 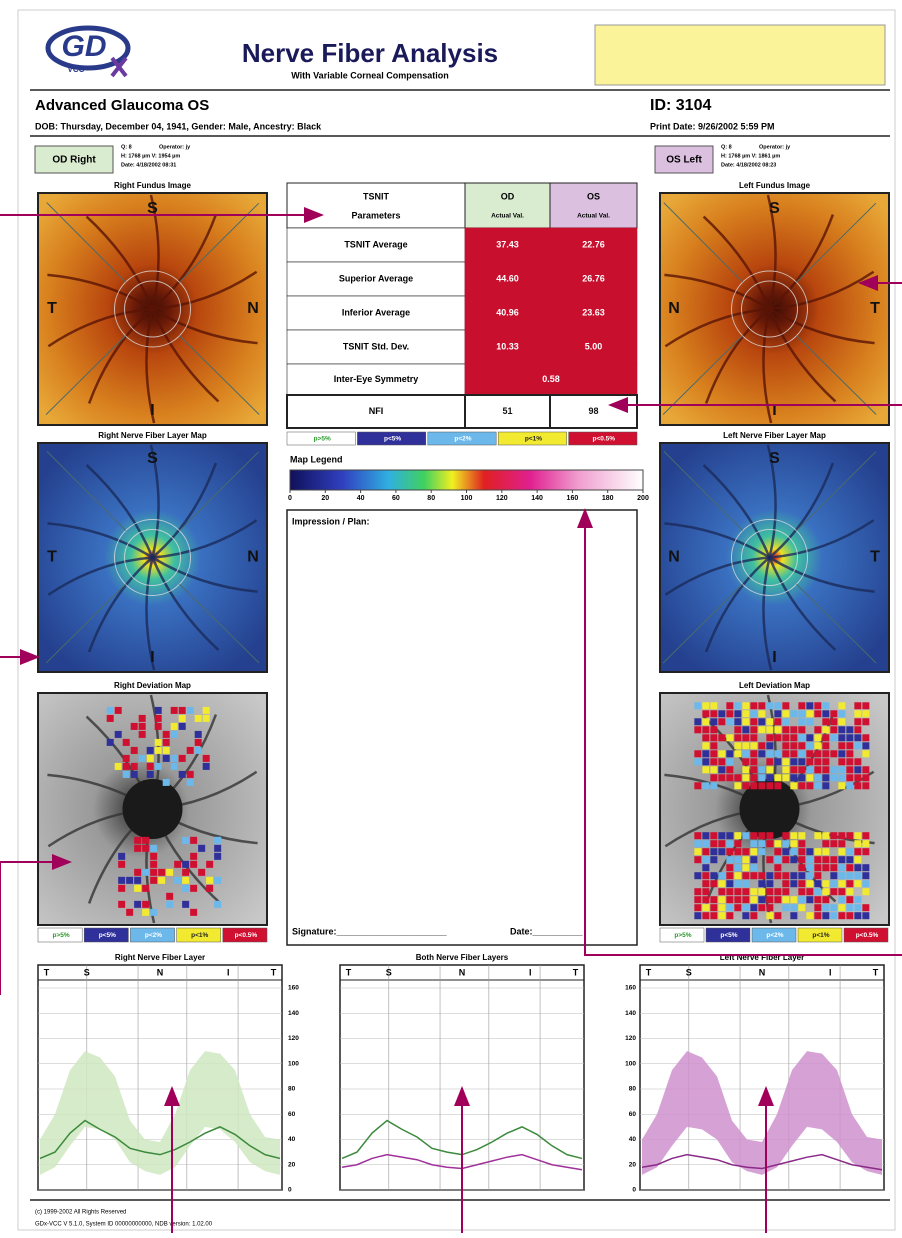 I want to click on table-header: Actual Val., so click(x=593, y=216).